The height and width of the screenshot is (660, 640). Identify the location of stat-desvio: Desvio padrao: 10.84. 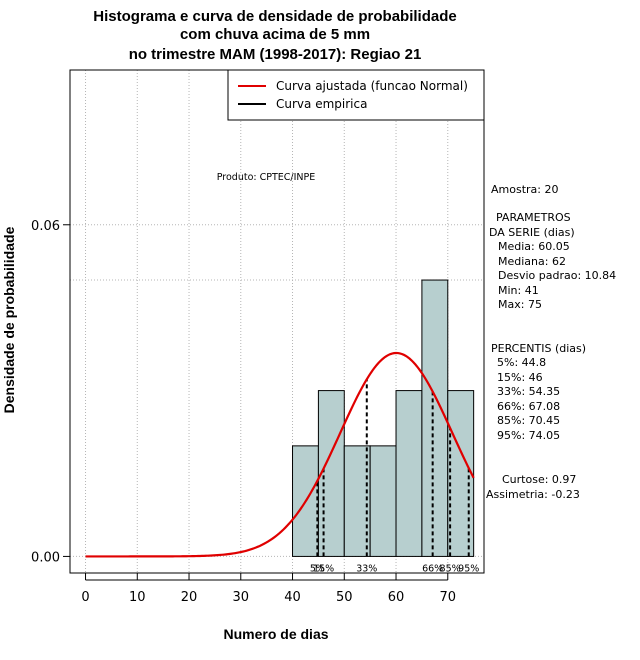
(557, 275).